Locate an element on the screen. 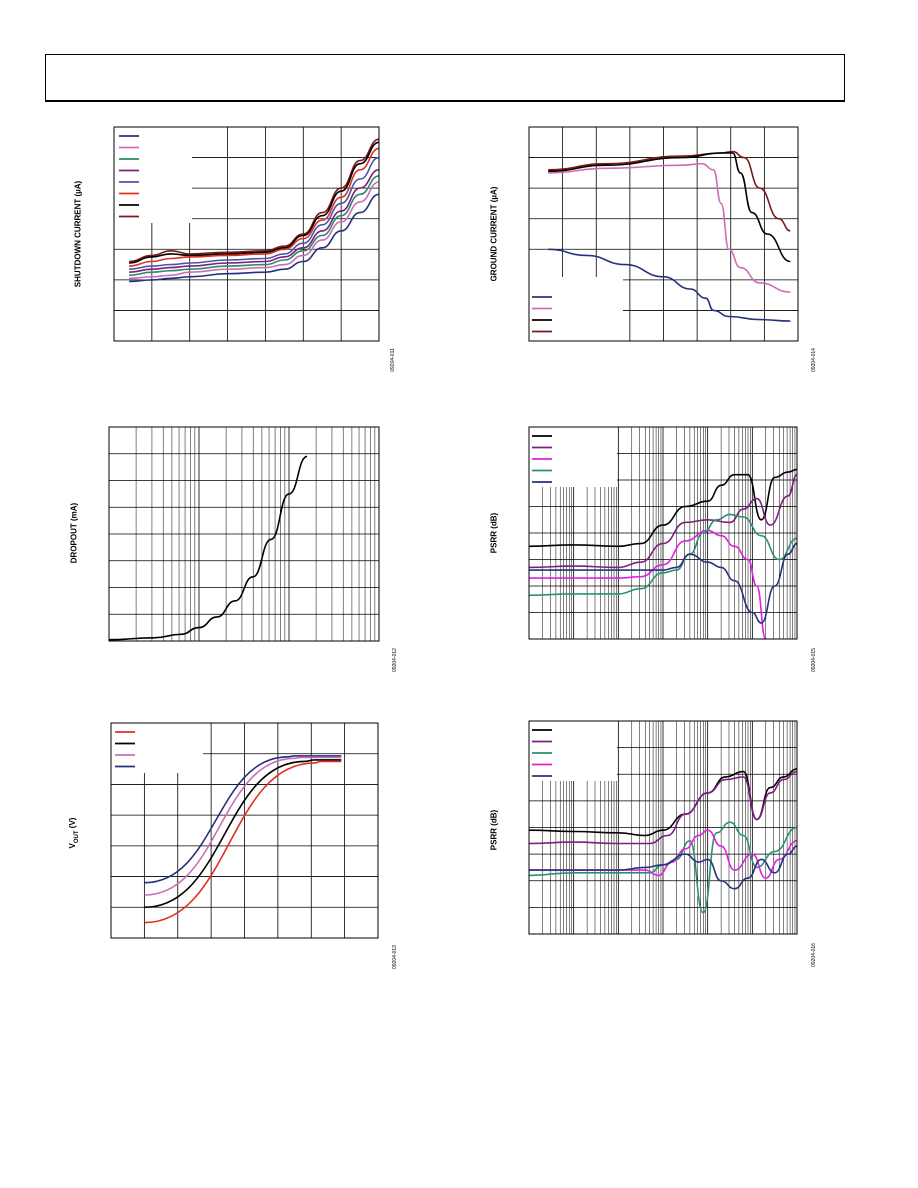 This screenshot has height=1188, width=918. page-header-box is located at coordinates (445, 78).